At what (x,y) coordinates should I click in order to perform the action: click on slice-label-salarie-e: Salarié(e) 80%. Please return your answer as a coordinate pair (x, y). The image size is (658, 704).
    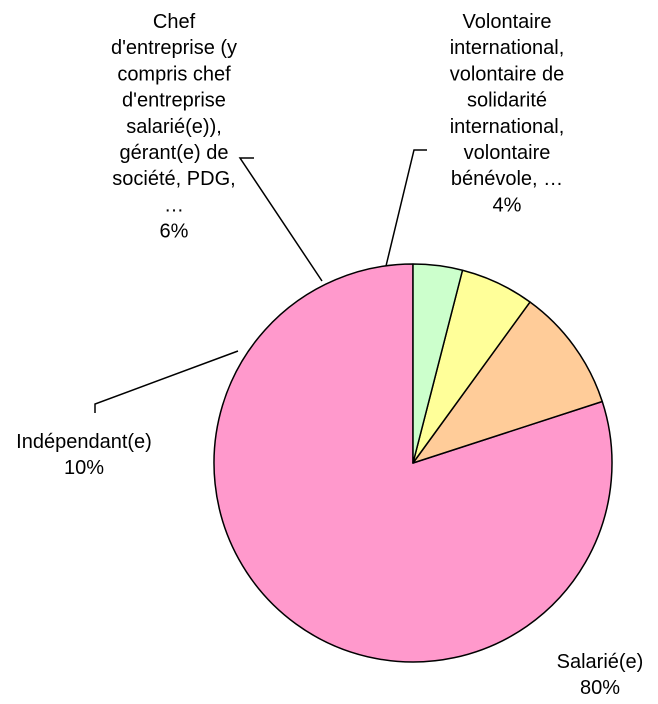
    Looking at the image, I should click on (600, 675).